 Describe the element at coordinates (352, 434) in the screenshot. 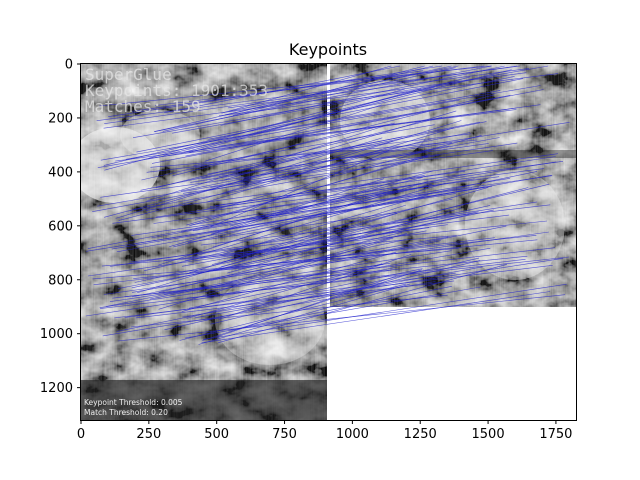

I see `x-tick-label: 1000` at that location.